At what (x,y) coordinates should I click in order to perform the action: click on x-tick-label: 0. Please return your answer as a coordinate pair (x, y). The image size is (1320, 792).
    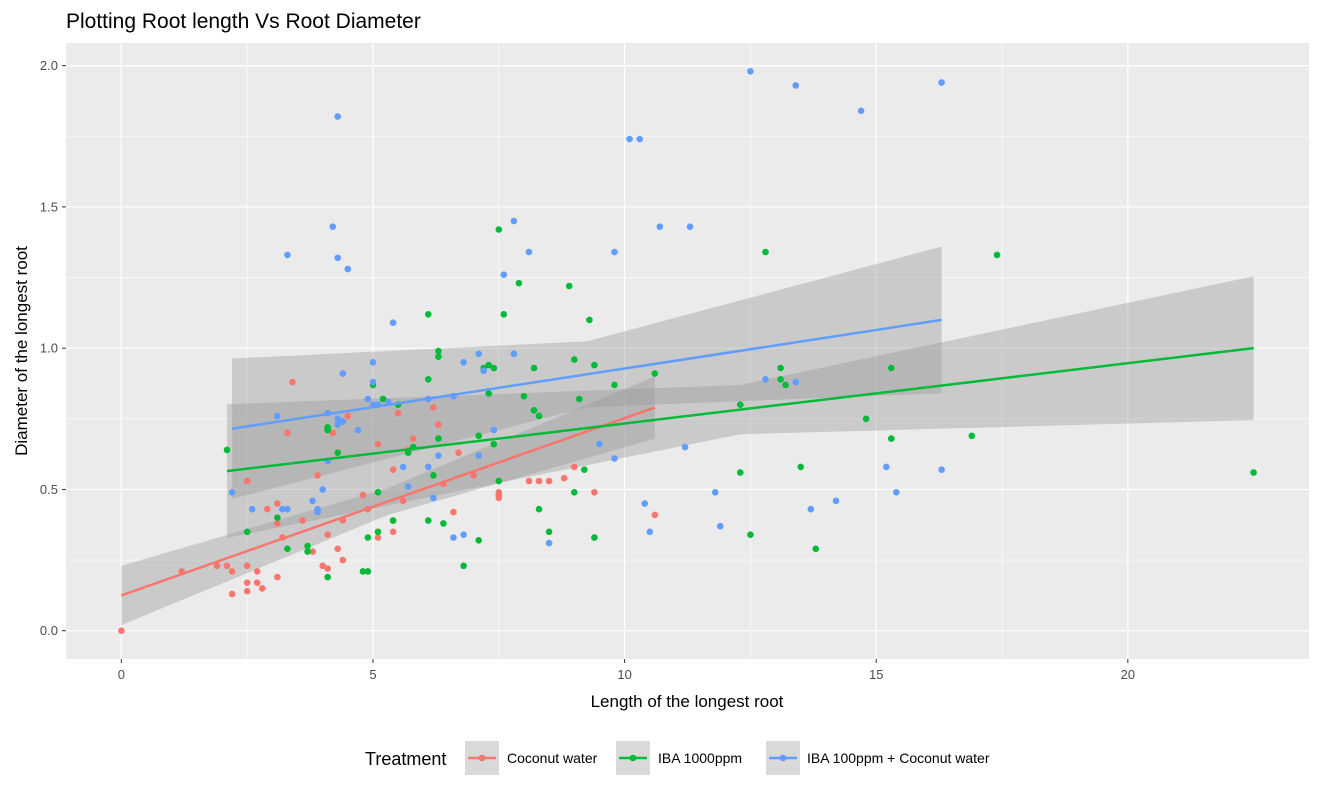
    Looking at the image, I should click on (121, 674).